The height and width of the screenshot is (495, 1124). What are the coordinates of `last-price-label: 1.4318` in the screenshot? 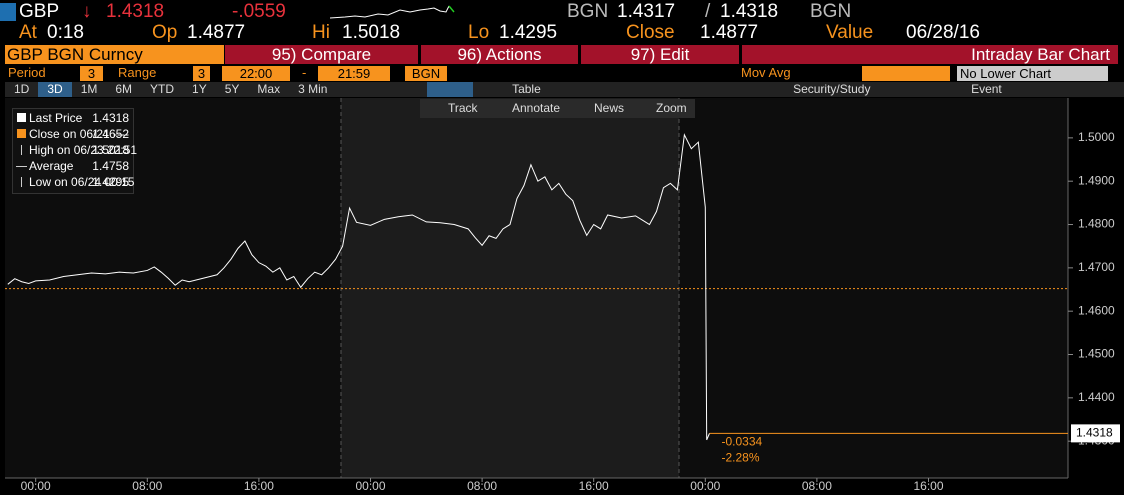 It's located at (1094, 433).